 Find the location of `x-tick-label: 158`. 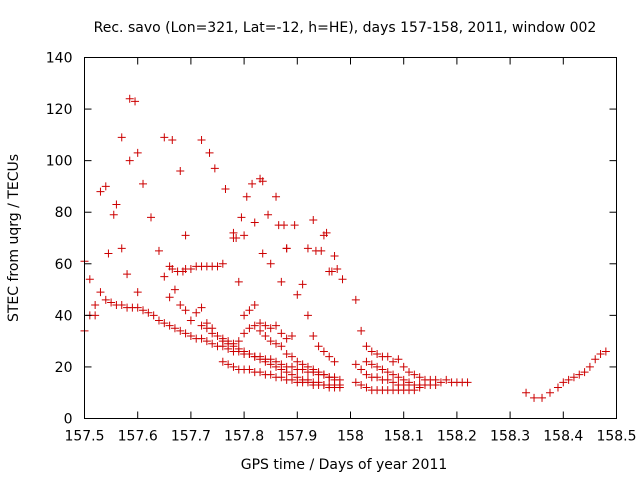

x-tick-label: 158 is located at coordinates (350, 437).